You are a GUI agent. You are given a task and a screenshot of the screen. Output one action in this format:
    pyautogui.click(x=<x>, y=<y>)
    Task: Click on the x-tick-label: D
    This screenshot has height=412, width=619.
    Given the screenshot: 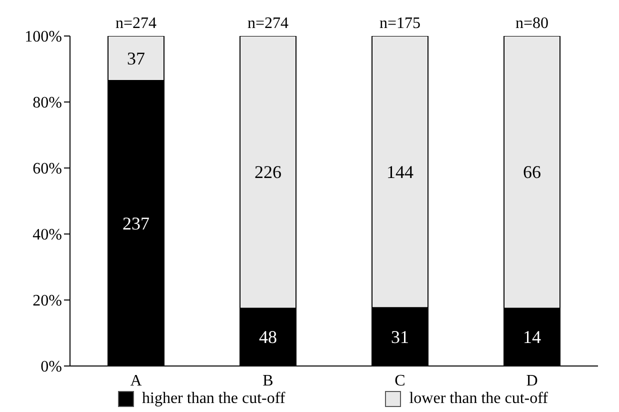 What is the action you would take?
    pyautogui.click(x=532, y=381)
    